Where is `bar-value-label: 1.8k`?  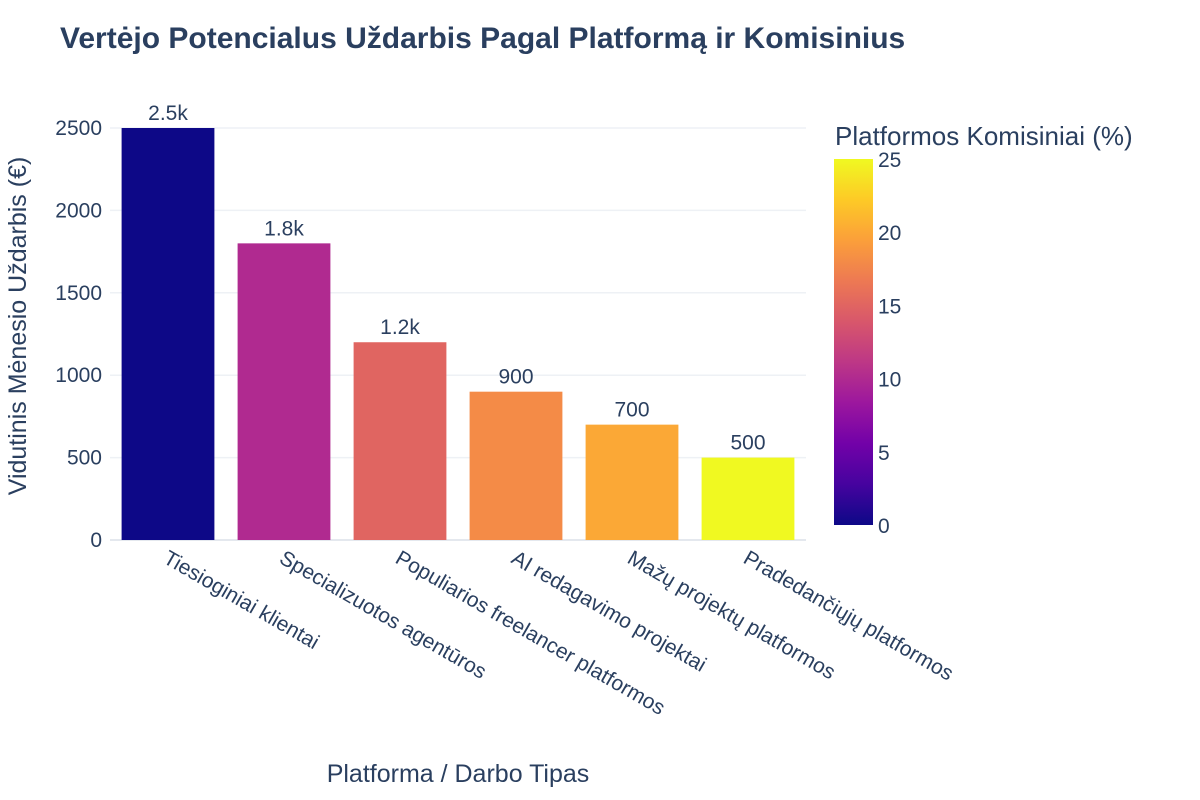
bar-value-label: 1.8k is located at coordinates (284, 228).